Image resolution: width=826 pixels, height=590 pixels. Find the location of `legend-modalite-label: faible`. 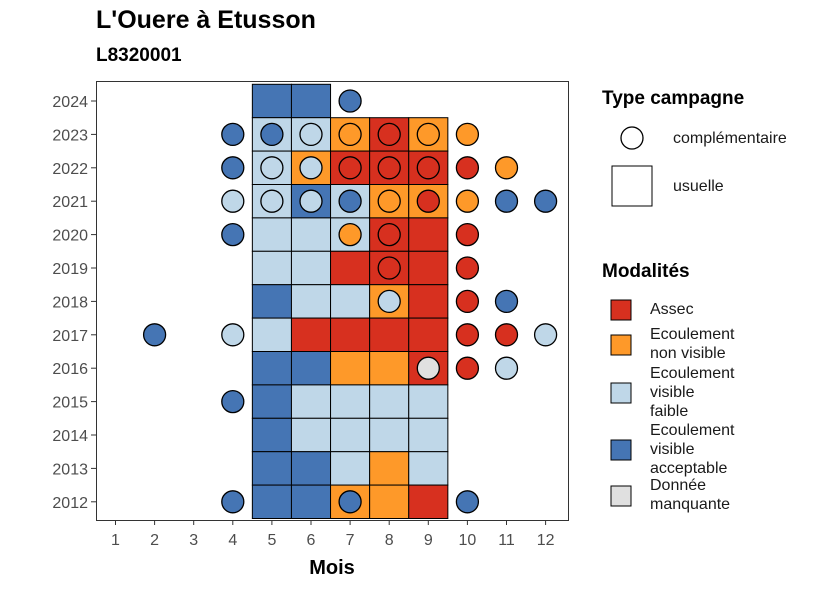

legend-modalite-label: faible is located at coordinates (669, 411).